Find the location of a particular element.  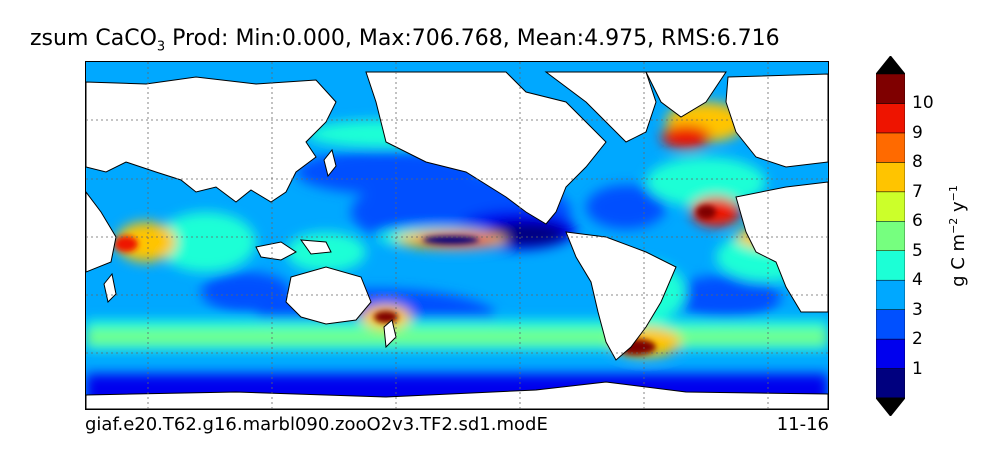

colorbar-tick-label: 8 is located at coordinates (917, 162).